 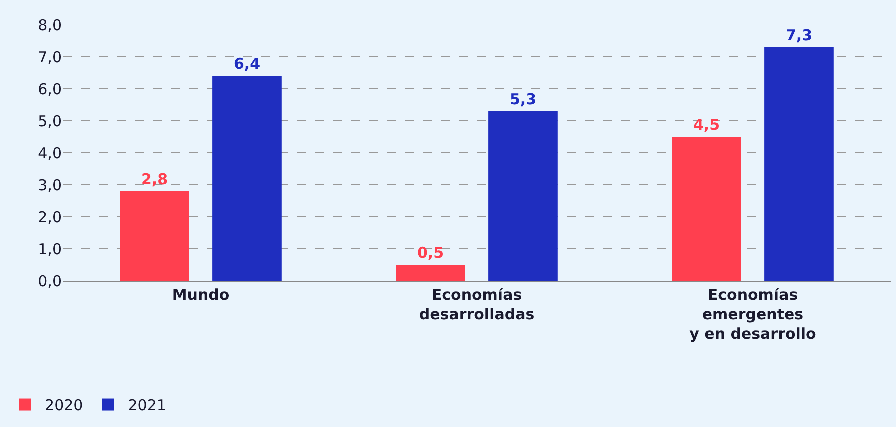 What do you see at coordinates (50, 249) in the screenshot?
I see `y-tick-label: 1,0` at bounding box center [50, 249].